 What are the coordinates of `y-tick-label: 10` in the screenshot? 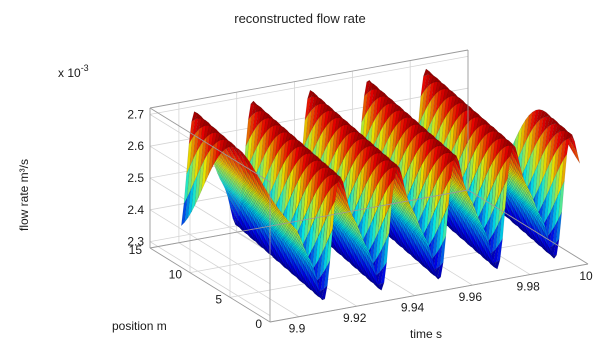 It's located at (176, 275).